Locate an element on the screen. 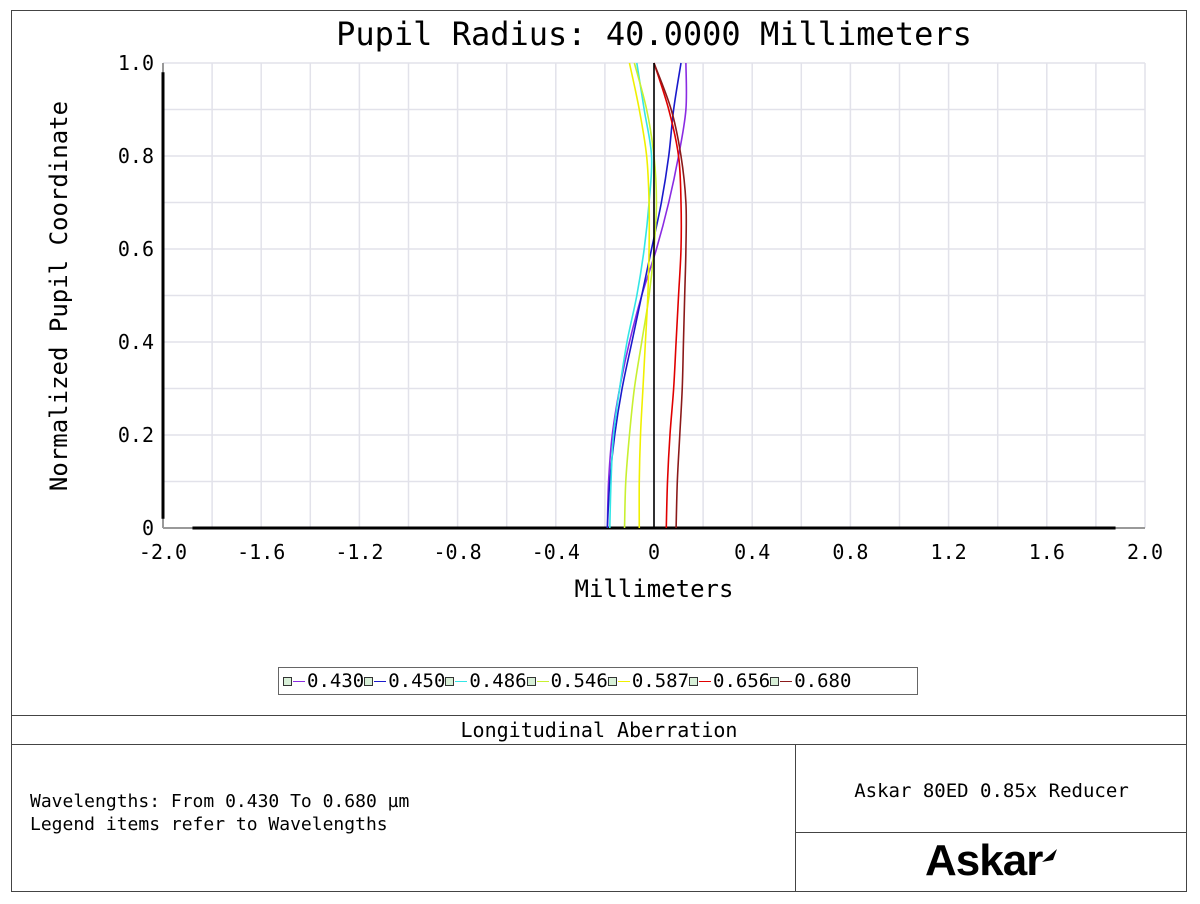 The image size is (1200, 904). series-line-0.546 is located at coordinates (640, 295).